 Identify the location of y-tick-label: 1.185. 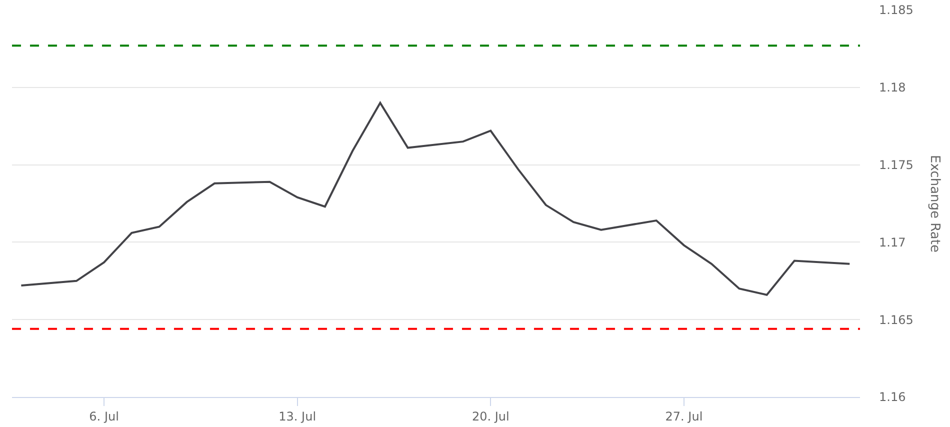
(896, 10).